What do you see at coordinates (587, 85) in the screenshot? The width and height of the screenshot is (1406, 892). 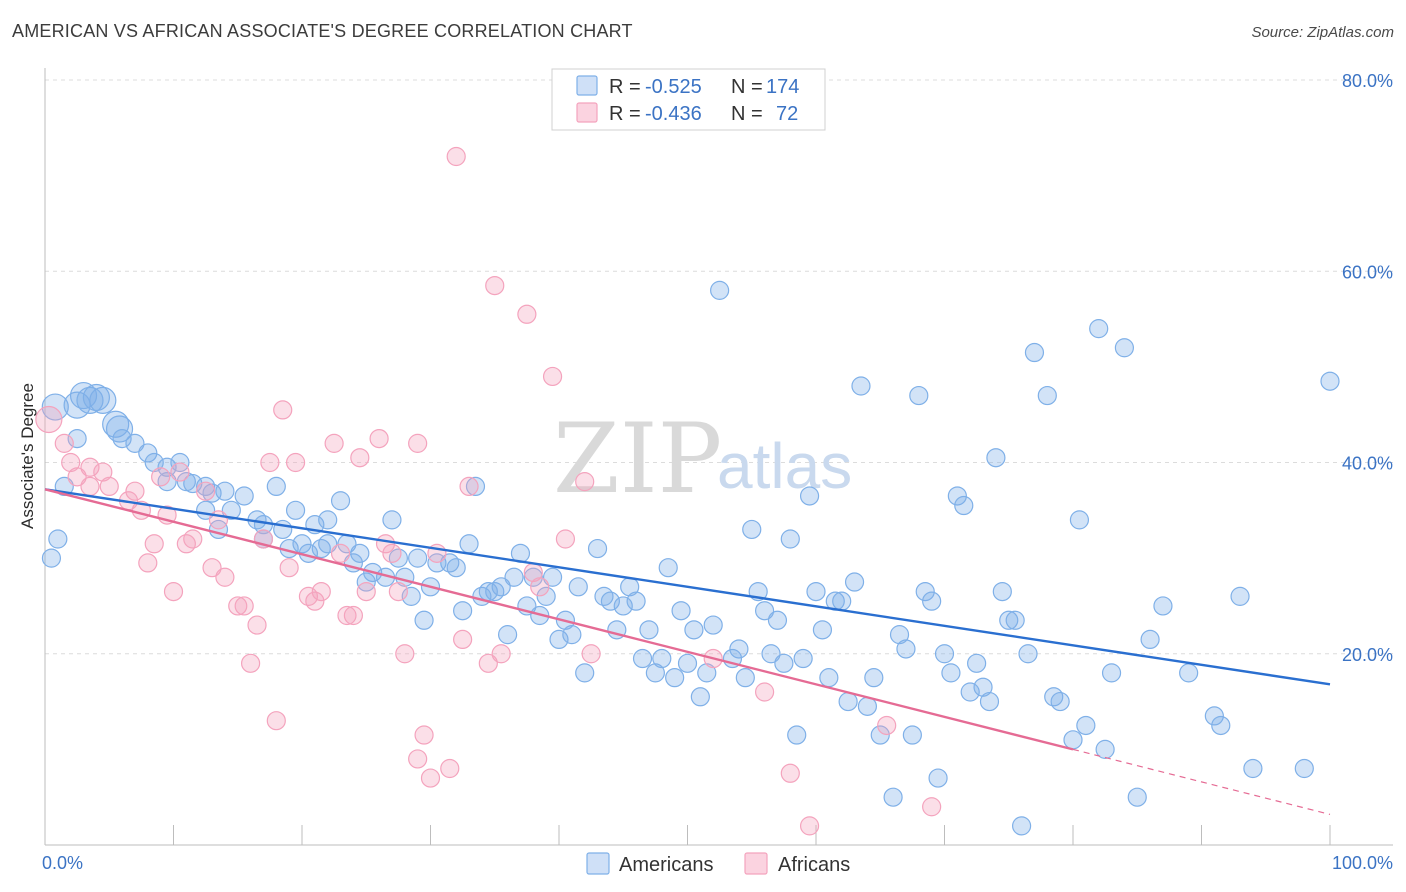 I see `americans-legend-swatch` at bounding box center [587, 85].